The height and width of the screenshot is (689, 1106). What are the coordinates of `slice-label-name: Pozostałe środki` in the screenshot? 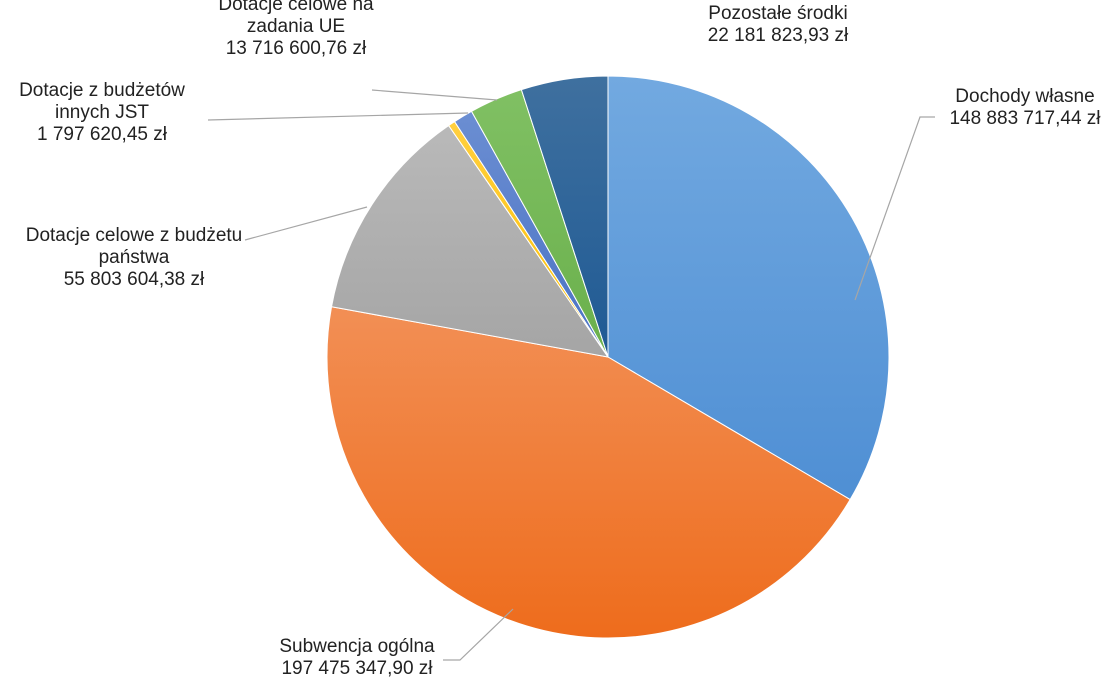 It's located at (777, 13).